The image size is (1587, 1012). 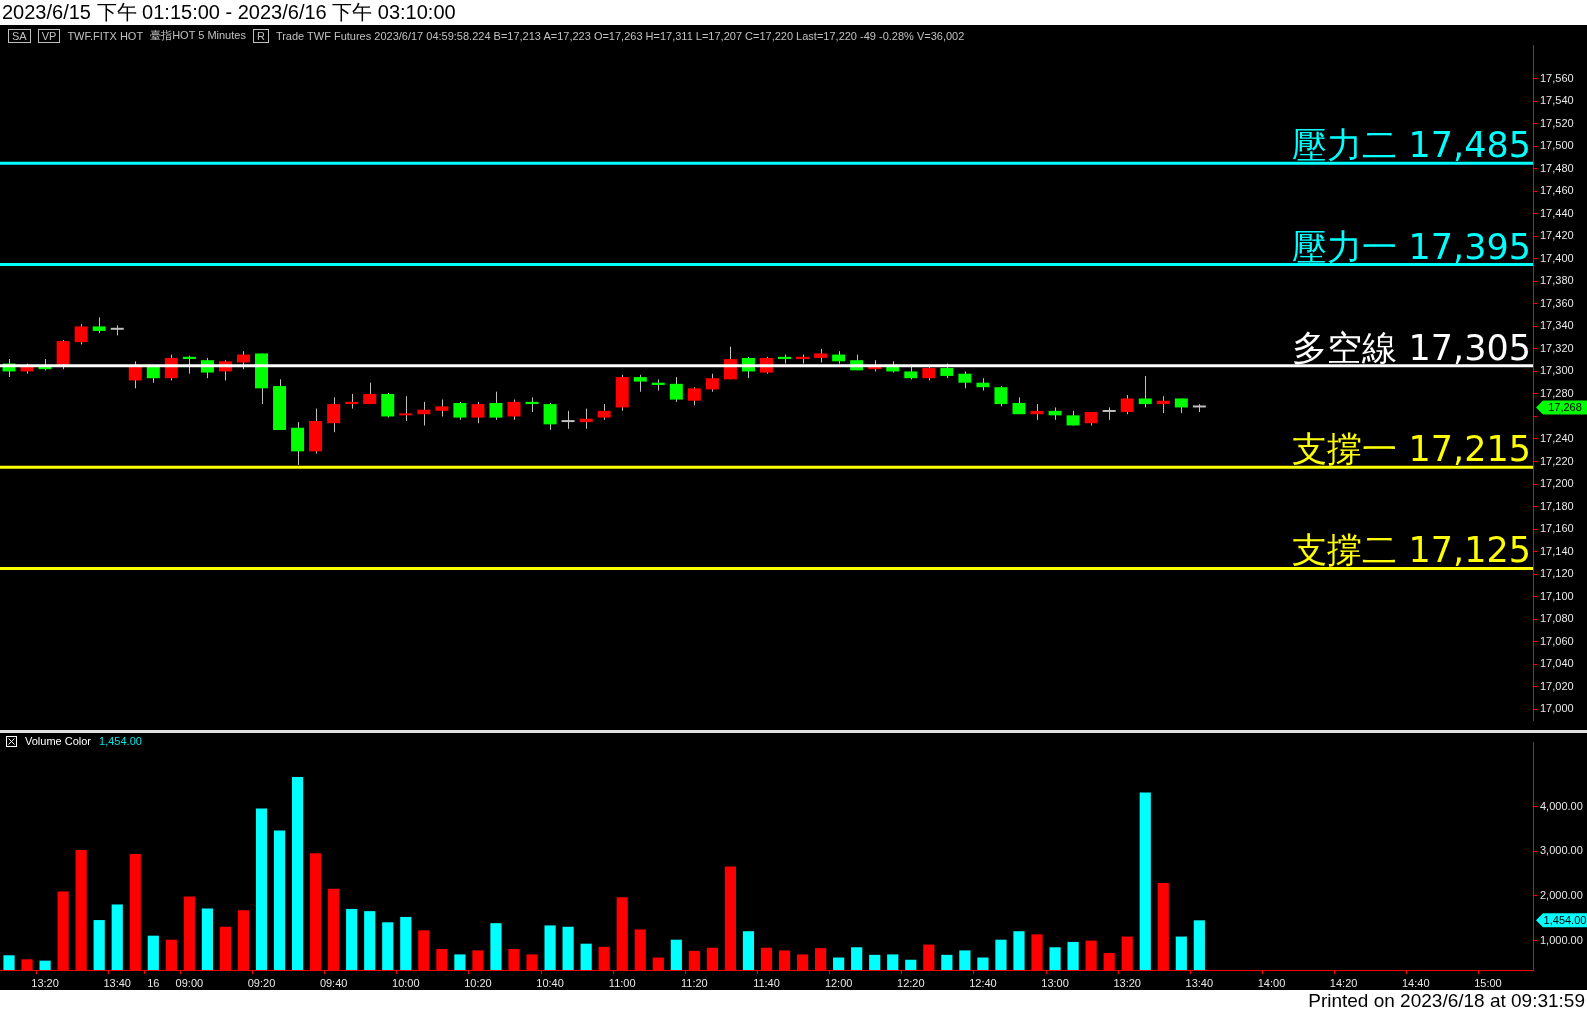 What do you see at coordinates (1411, 449) in the screenshot?
I see `ref-line-label: 支撐一 17,215` at bounding box center [1411, 449].